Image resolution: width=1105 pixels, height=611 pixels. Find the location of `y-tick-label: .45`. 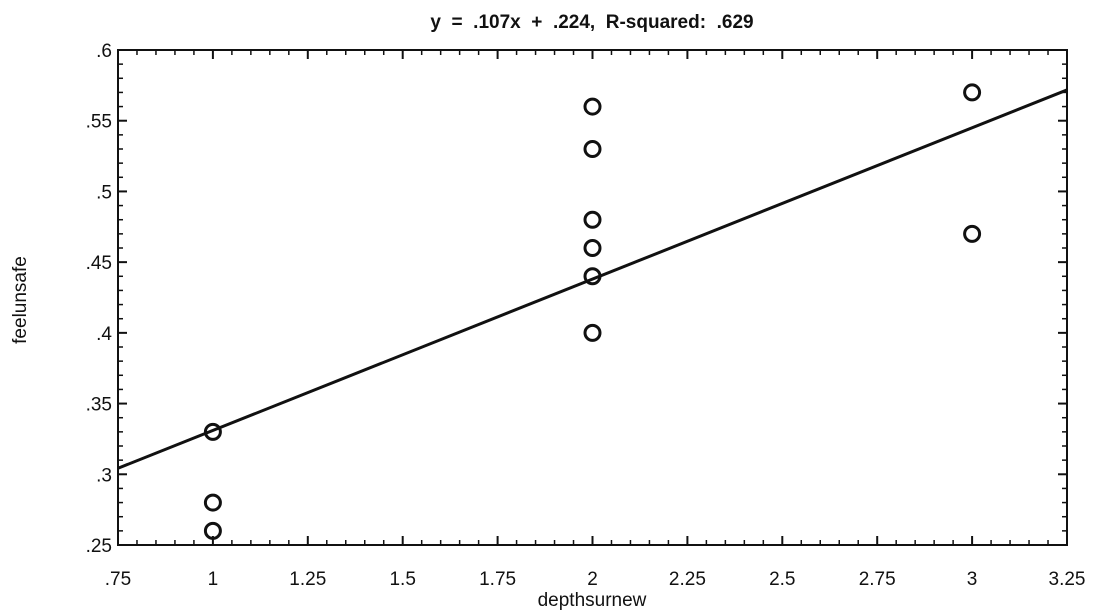

y-tick-label: .45 is located at coordinates (99, 263).